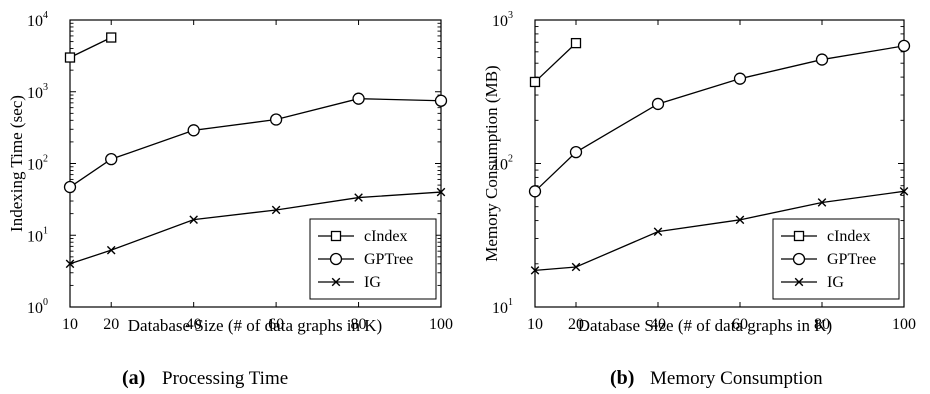 The image size is (930, 394). I want to click on y-axis-label: Indexing Time (sec), so click(16, 163).